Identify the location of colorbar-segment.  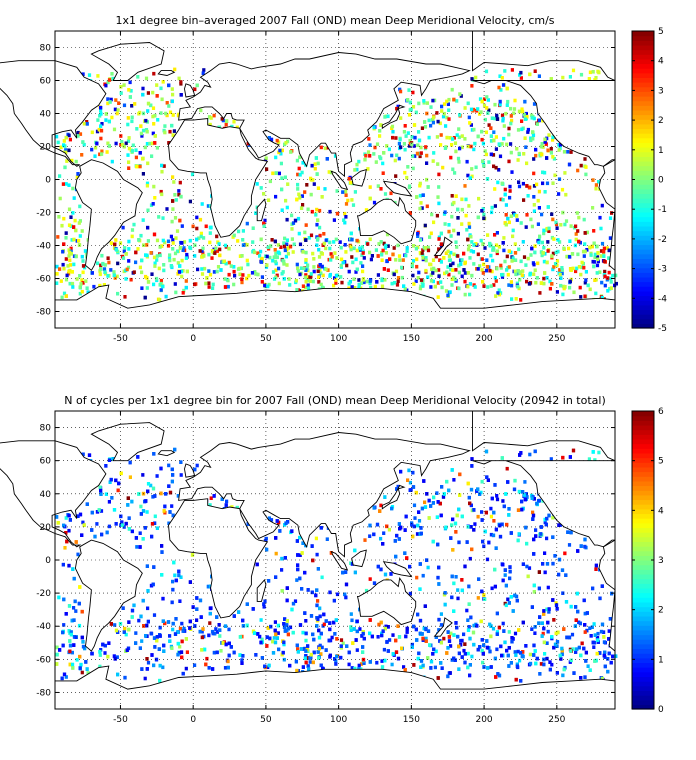
(643, 317).